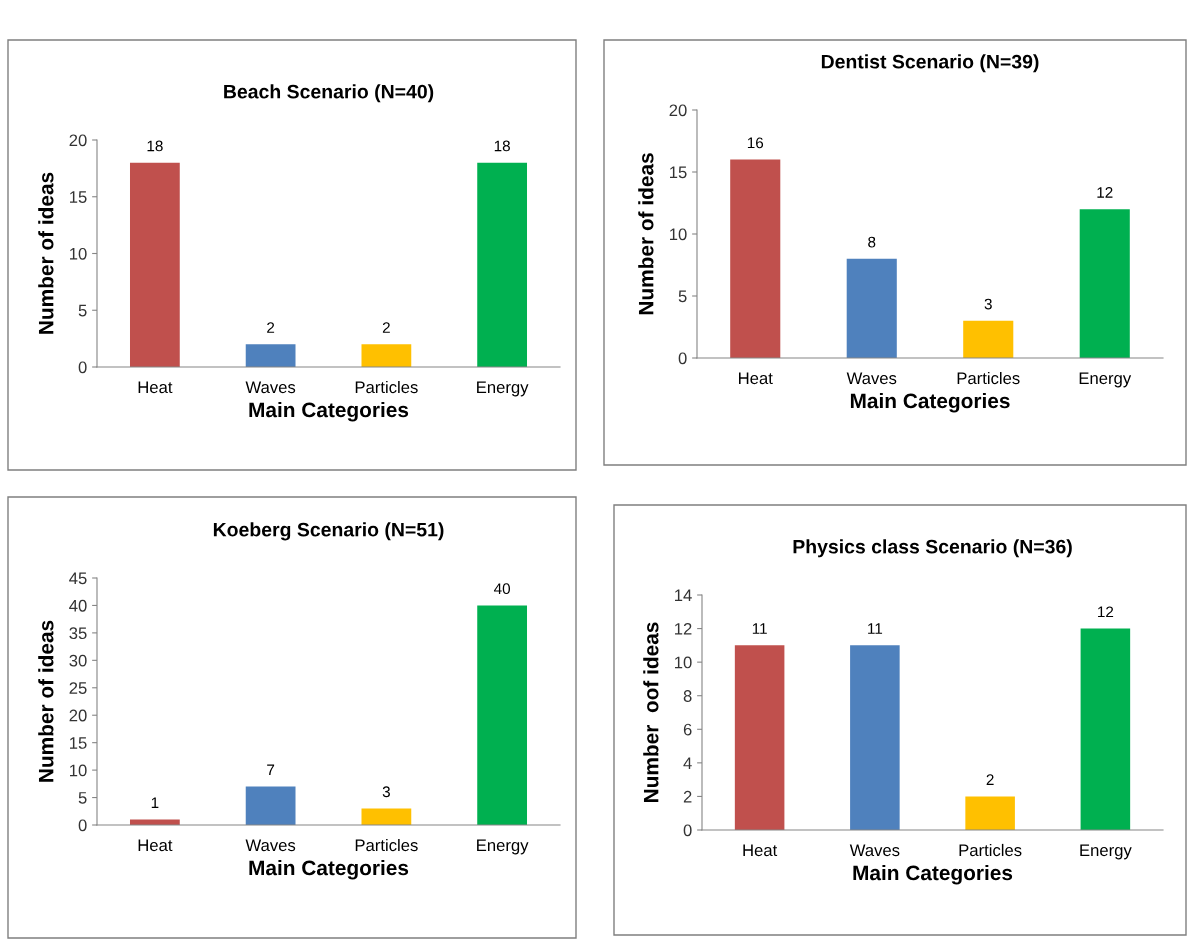 Image resolution: width=1194 pixels, height=952 pixels. What do you see at coordinates (328, 531) in the screenshot?
I see `chart-title: Koeberg Scenario (N=51)` at bounding box center [328, 531].